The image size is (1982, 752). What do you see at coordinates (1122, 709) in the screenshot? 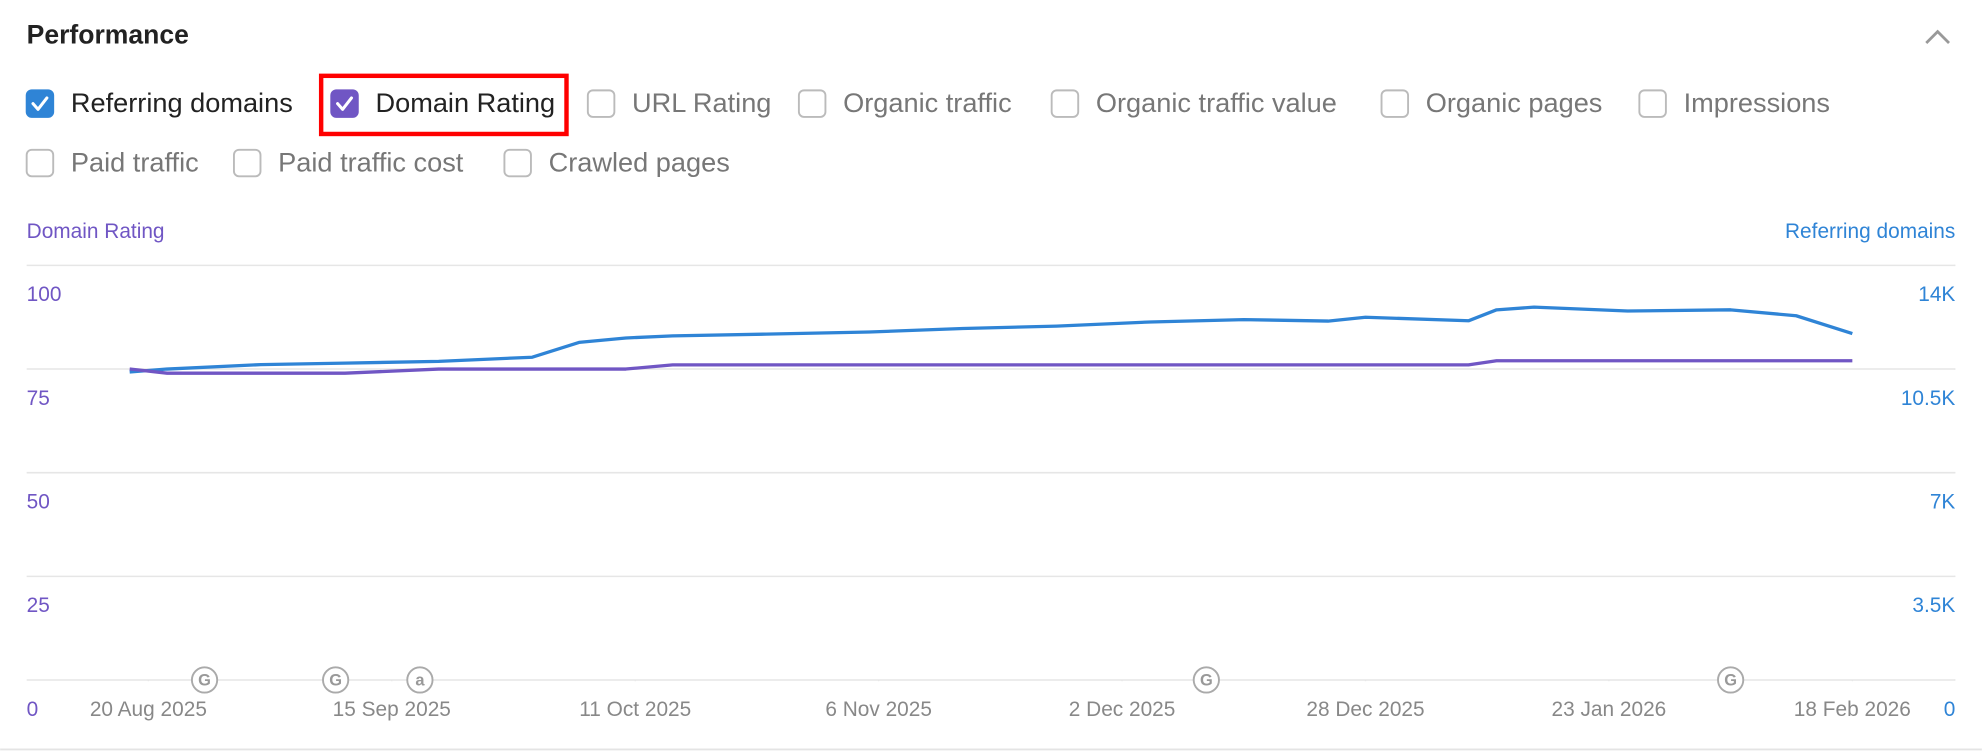
I see `x-tick-label: 2 Dec 2025` at bounding box center [1122, 709].